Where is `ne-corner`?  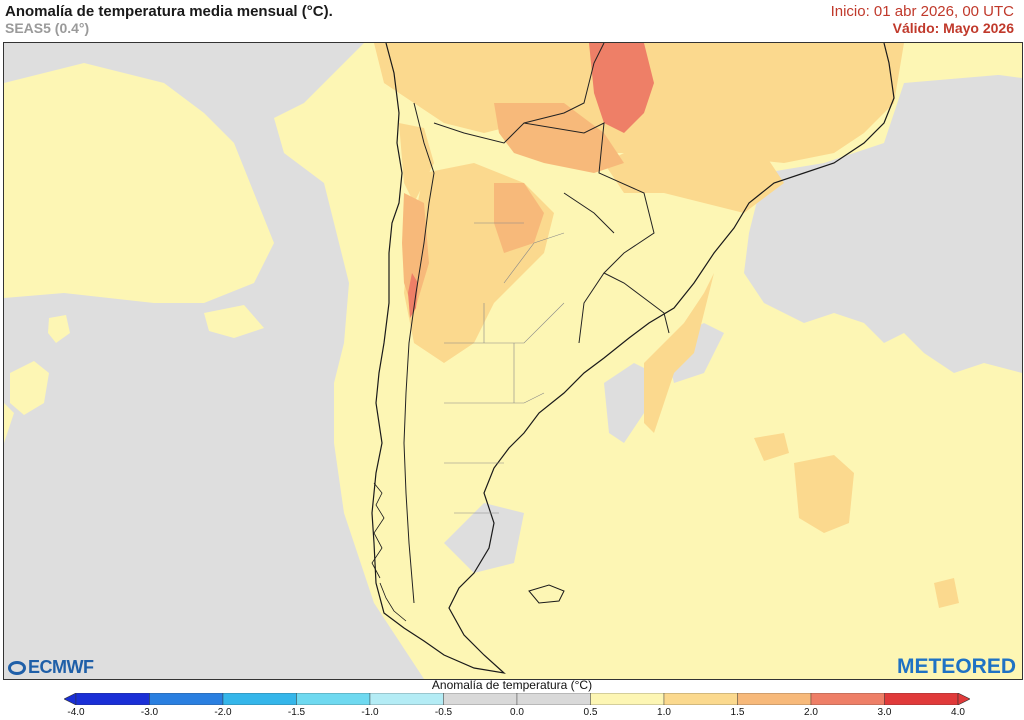
ne-corner is located at coordinates (998, 60).